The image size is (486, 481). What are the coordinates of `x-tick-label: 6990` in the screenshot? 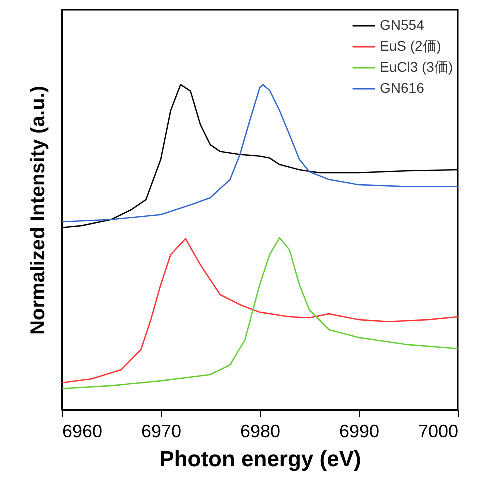 It's located at (359, 432).